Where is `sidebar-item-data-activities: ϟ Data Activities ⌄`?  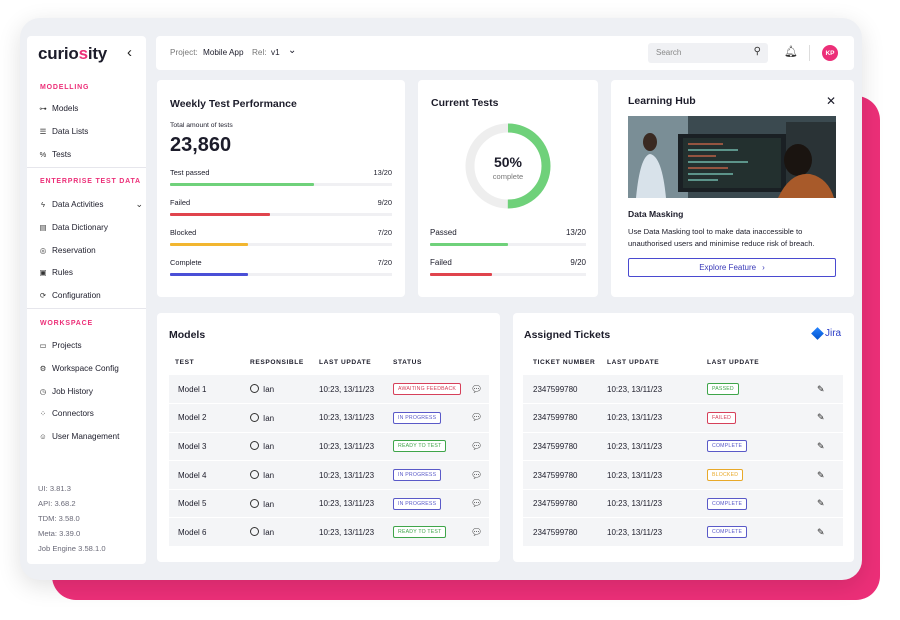
sidebar-item-data-activities: ϟ Data Activities ⌄ is located at coordinates (91, 204).